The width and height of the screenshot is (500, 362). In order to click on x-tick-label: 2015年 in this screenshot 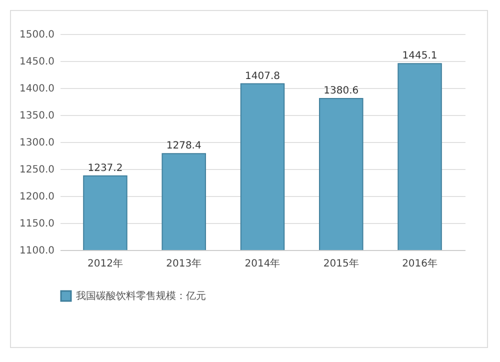, I will do `click(341, 264)`.